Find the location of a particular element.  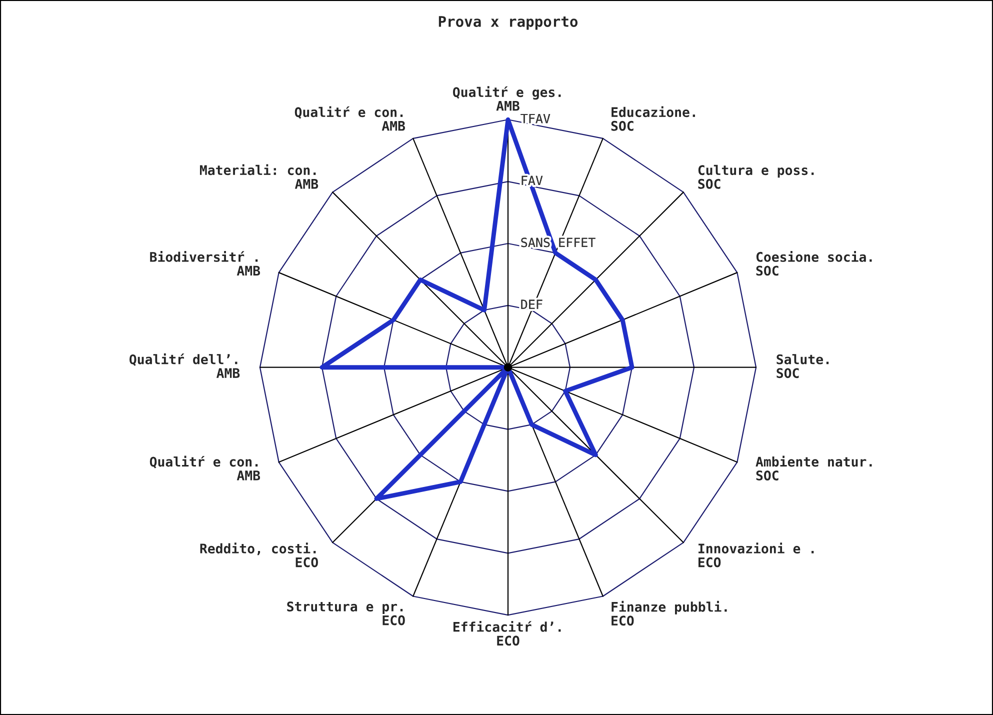

spoke-label: Materiali: con. AMB is located at coordinates (259, 176).